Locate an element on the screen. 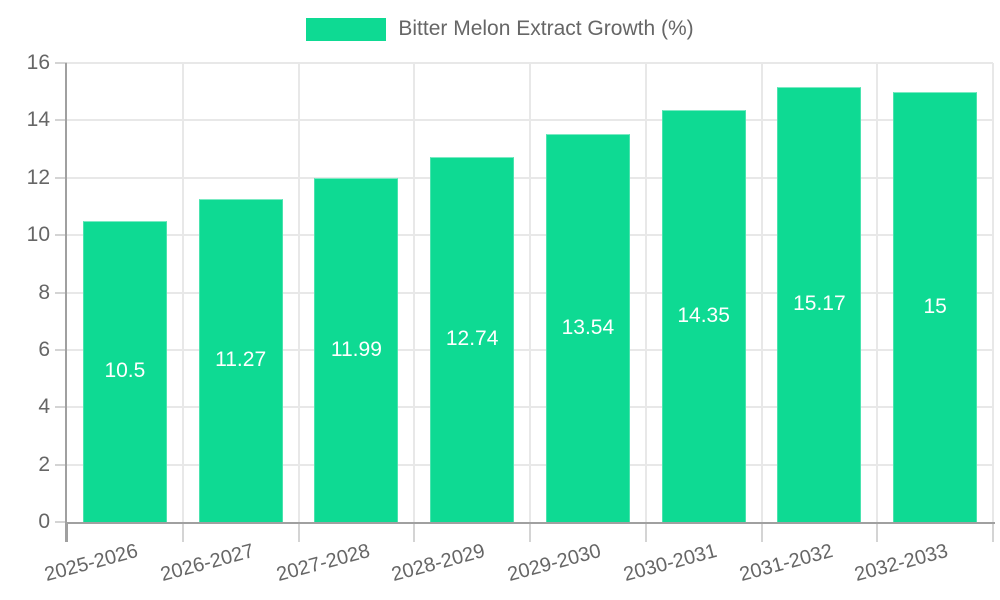  x-axis-label: 2025-2026 is located at coordinates (91, 563).